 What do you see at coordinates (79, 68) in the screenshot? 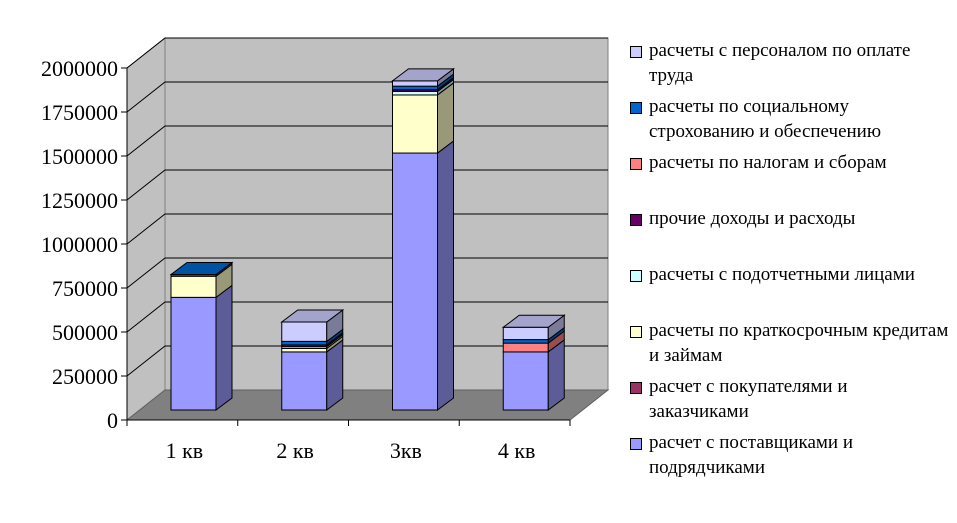
I see `y-tick-label: 2000000` at bounding box center [79, 68].